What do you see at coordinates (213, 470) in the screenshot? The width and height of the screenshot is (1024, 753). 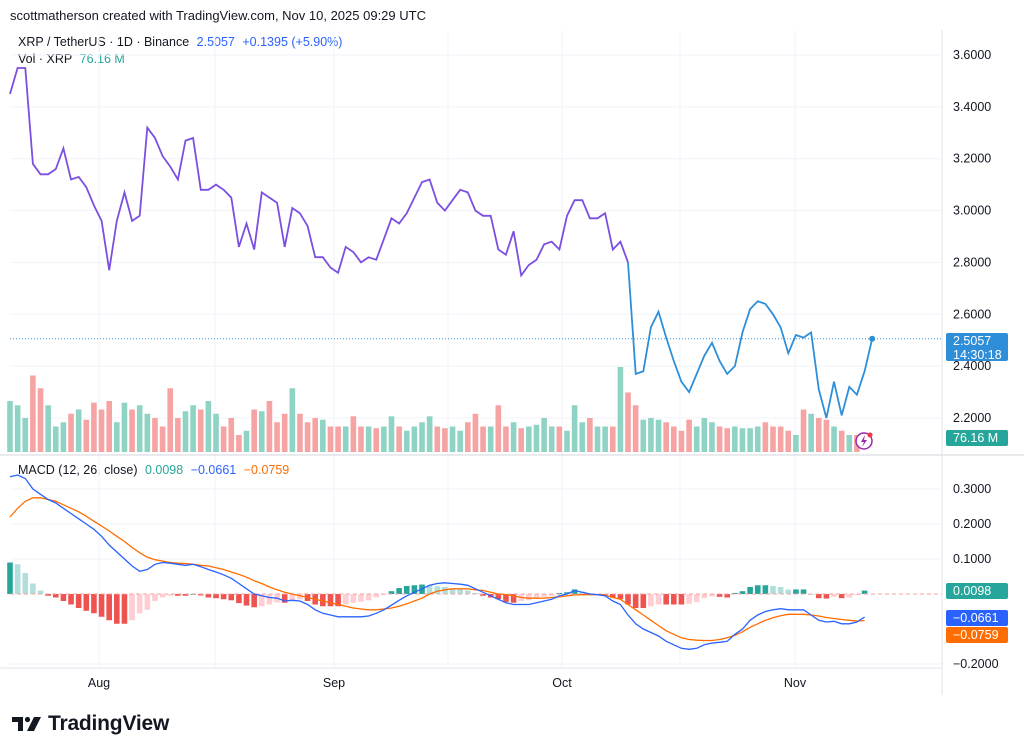 I see `macd-line-value: −0.0661` at bounding box center [213, 470].